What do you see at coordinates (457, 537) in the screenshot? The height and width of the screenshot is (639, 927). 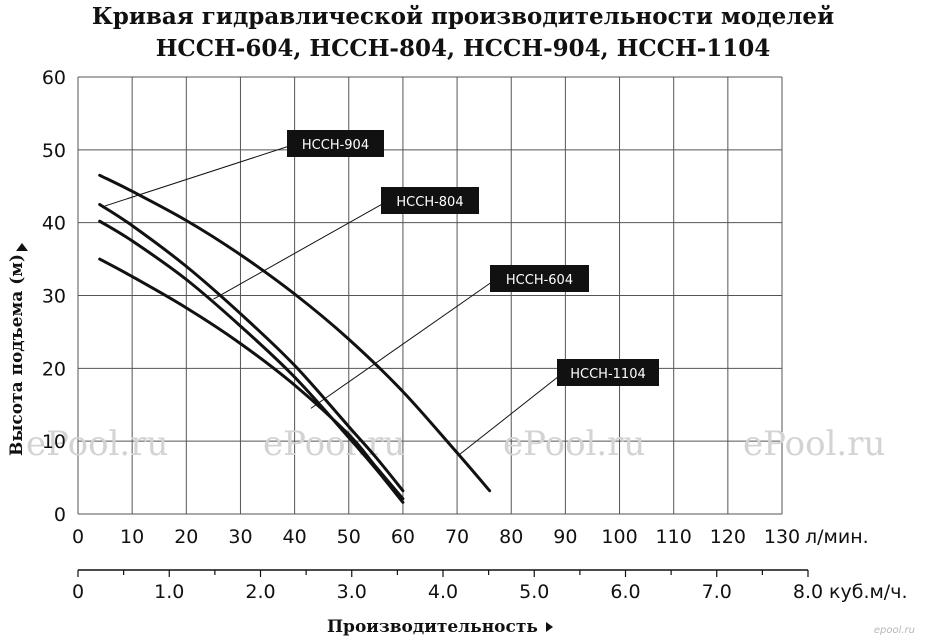 I see `x-tick-label: 70` at bounding box center [457, 537].